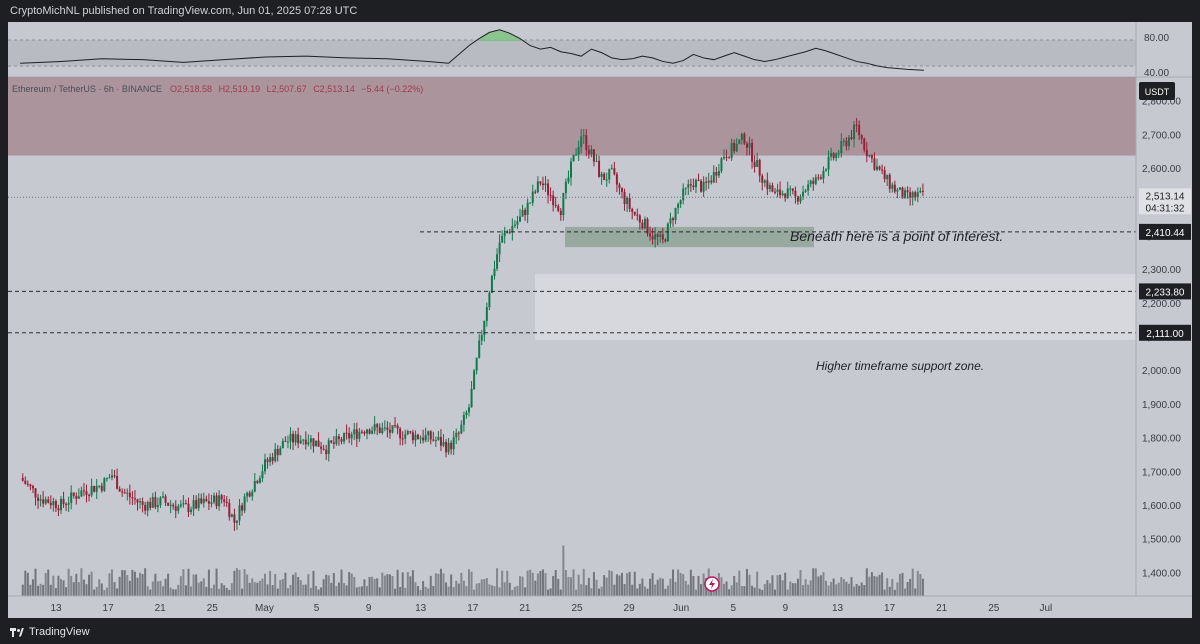  Describe the element at coordinates (1156, 73) in the screenshot. I see `rsi-tick-label: 40.00` at that location.